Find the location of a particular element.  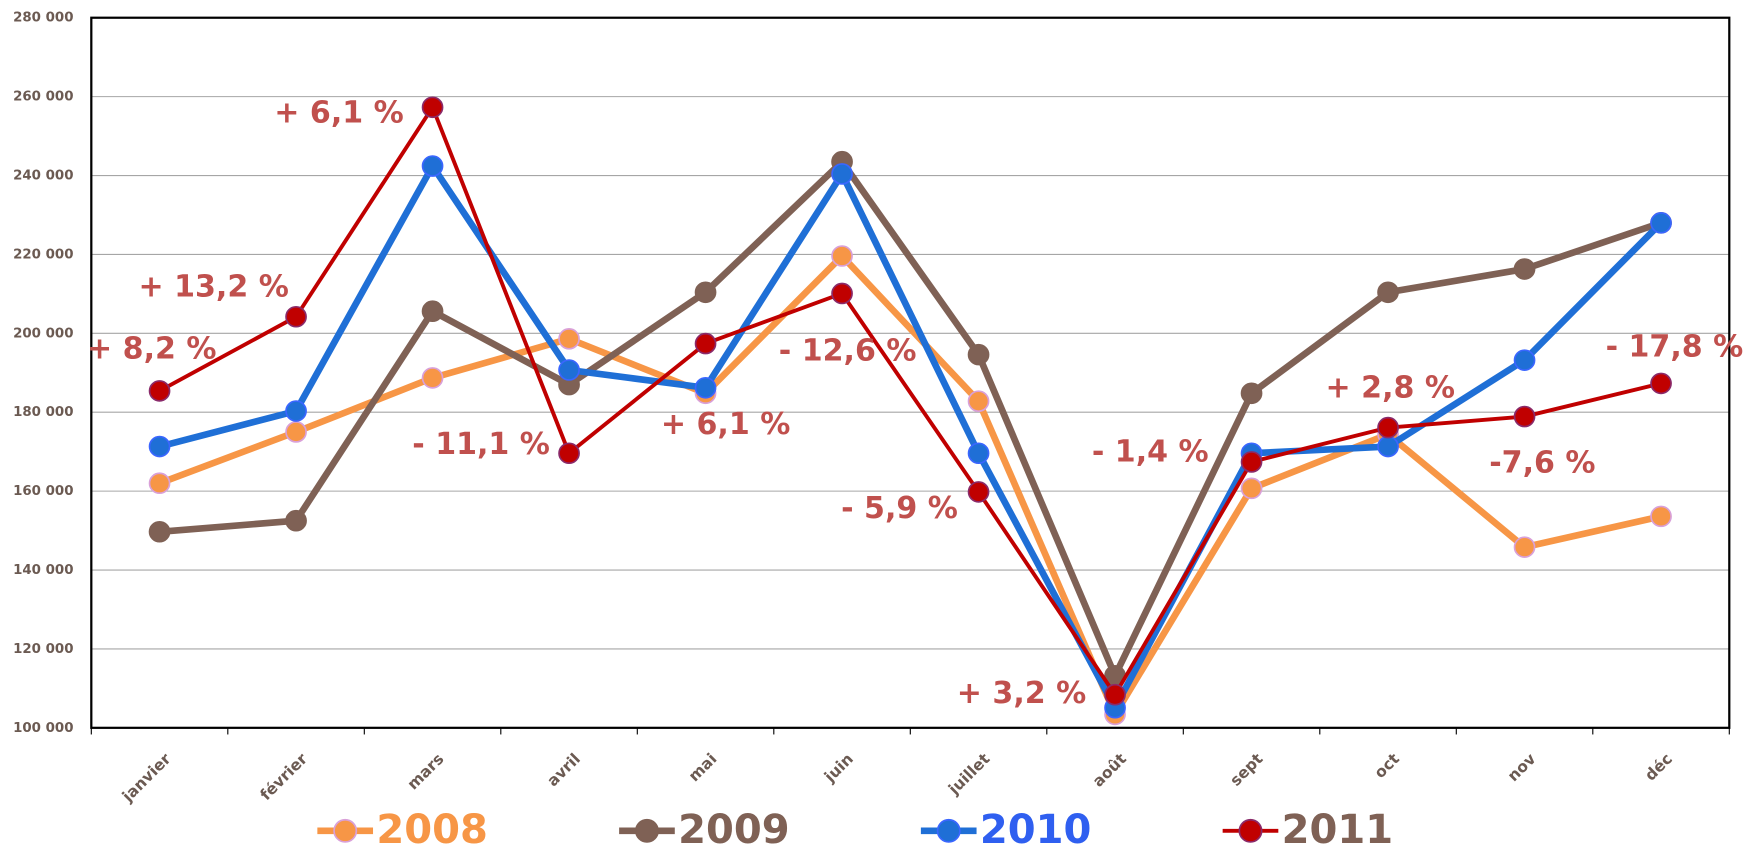

y-tick-label: 200 000 is located at coordinates (43, 333).